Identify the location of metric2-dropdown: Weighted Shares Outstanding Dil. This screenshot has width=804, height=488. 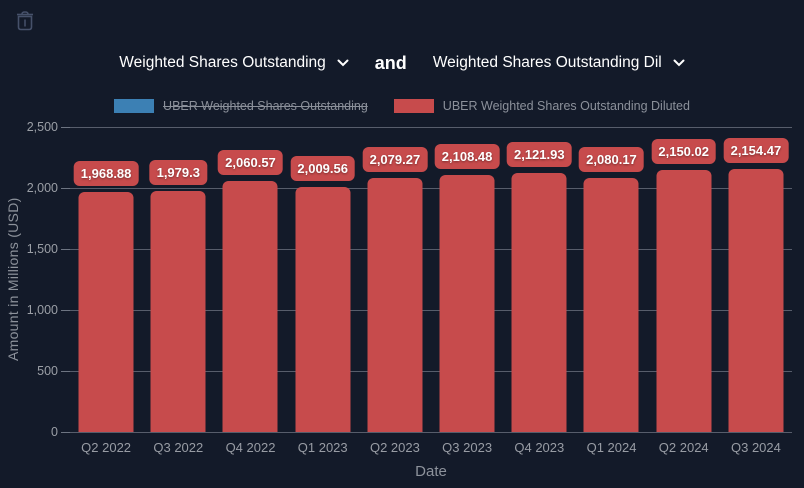
(559, 63).